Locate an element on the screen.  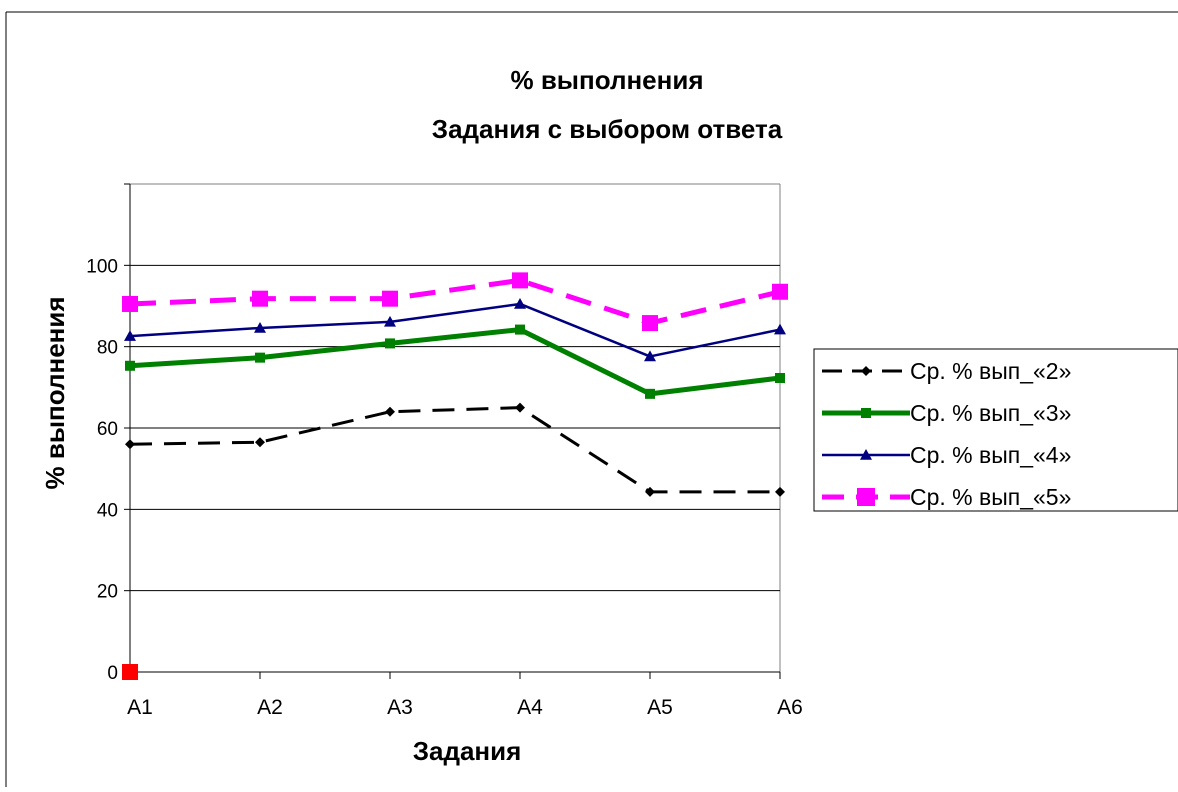
y-axis-label: % выполнения is located at coordinates (55, 392).